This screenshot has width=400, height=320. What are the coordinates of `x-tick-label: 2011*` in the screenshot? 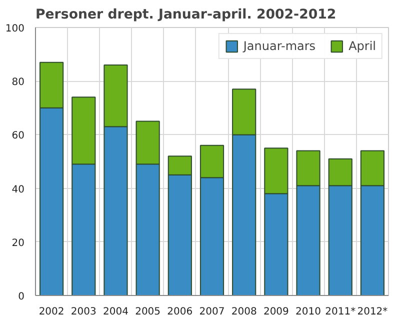 It's located at (340, 312).